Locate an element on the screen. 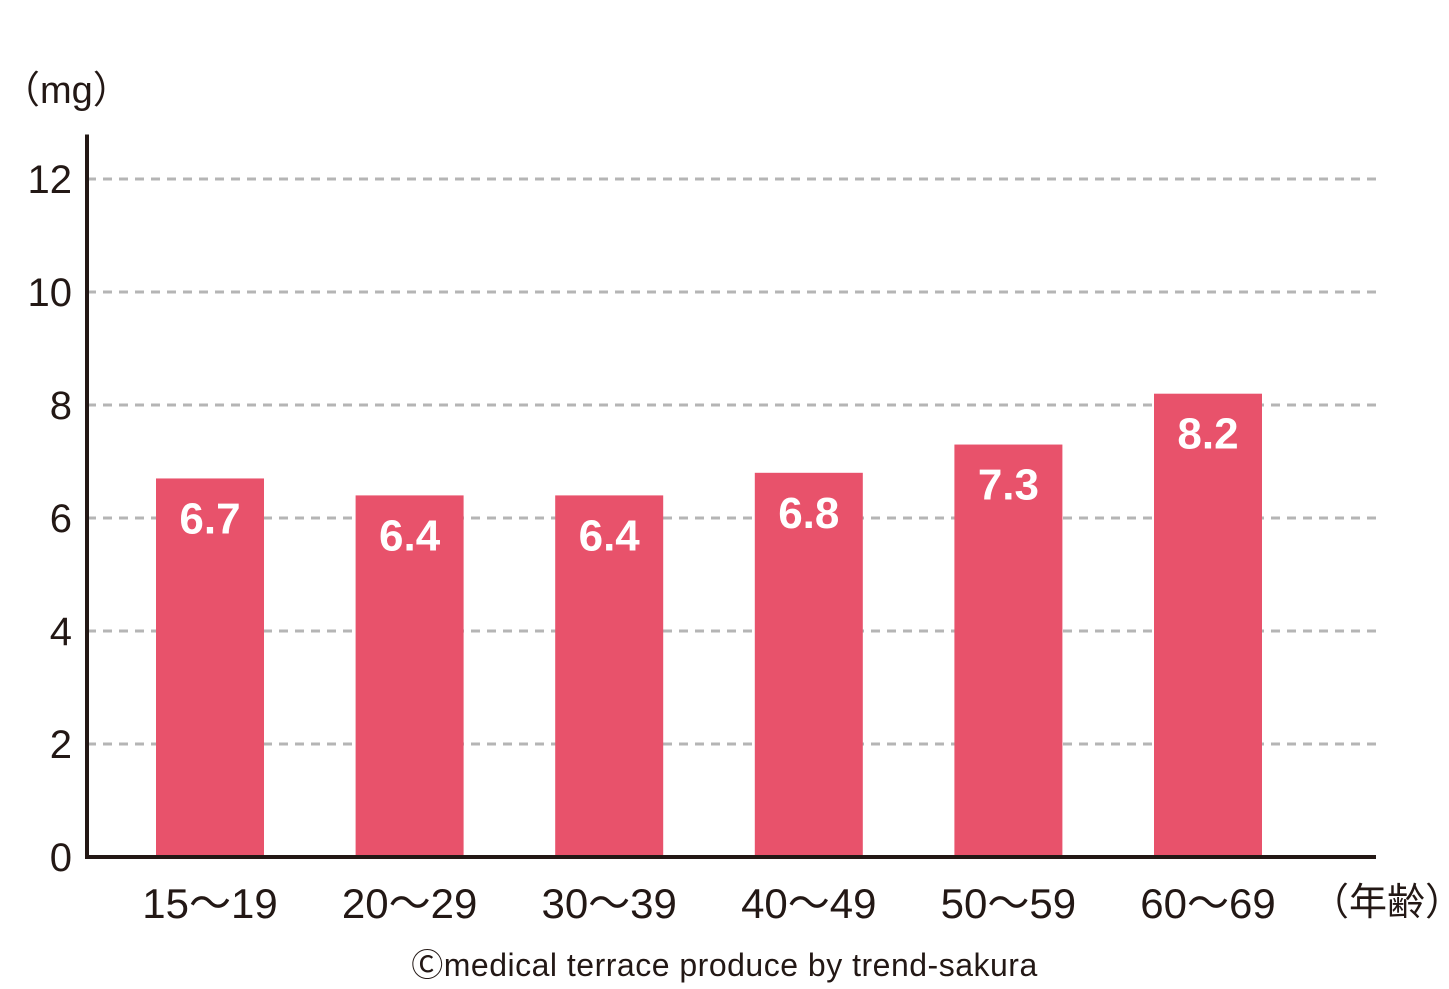  y-axis-unit-label: （mg） is located at coordinates (66, 91).